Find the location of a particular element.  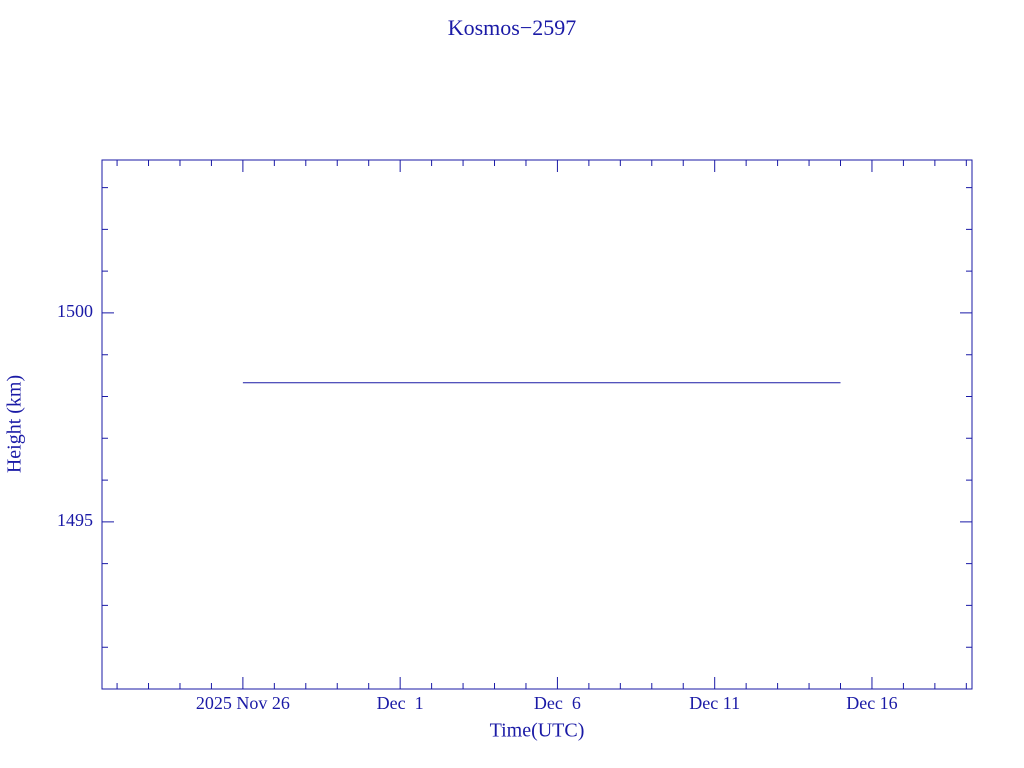

x-tick-label: Dec 11 is located at coordinates (714, 703).